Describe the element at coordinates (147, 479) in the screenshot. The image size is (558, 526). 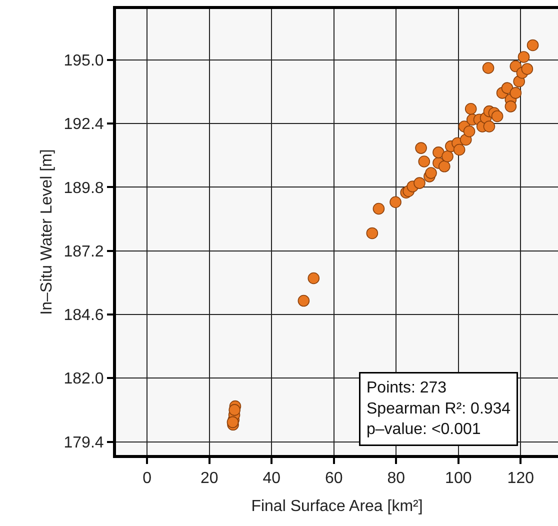
I see `x-tick-label: 0` at that location.